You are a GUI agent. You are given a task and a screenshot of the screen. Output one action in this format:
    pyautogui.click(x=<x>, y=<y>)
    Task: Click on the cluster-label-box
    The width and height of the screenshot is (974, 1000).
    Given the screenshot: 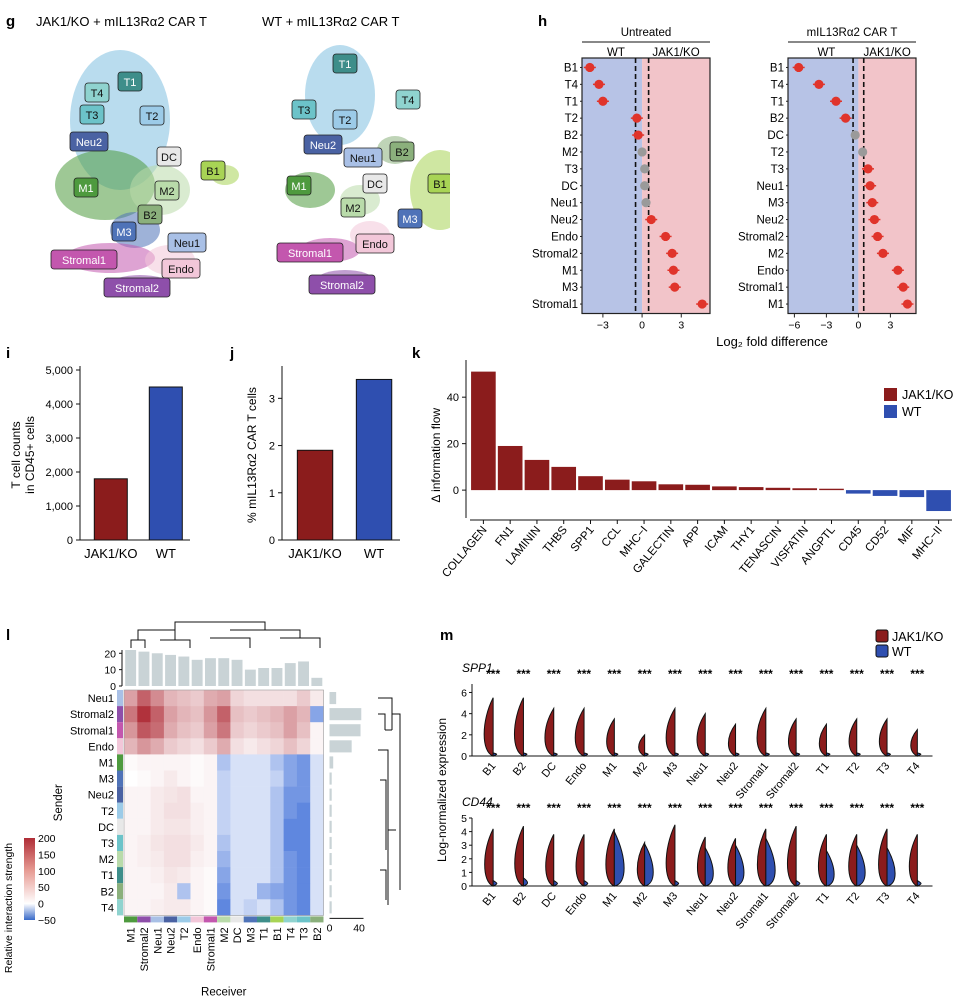 What is the action you would take?
    pyautogui.click(x=363, y=157)
    